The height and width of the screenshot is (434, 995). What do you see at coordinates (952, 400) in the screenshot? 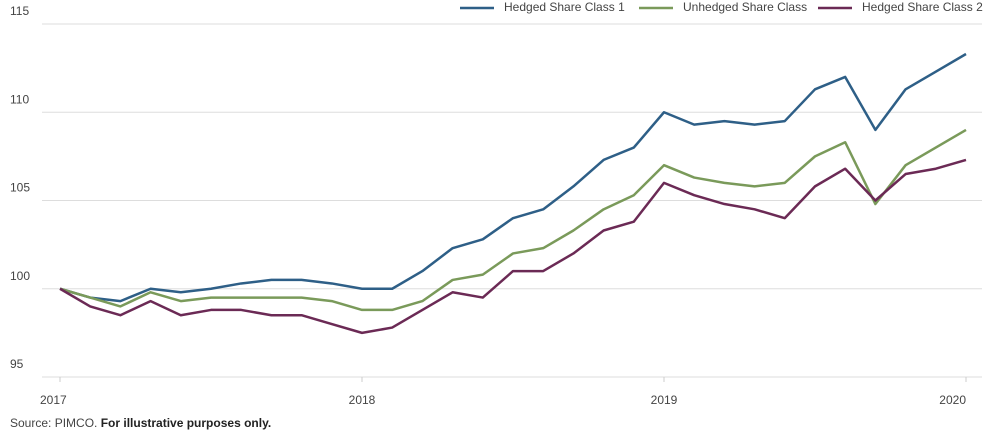
I see `x-tick-label: 2020` at bounding box center [952, 400].